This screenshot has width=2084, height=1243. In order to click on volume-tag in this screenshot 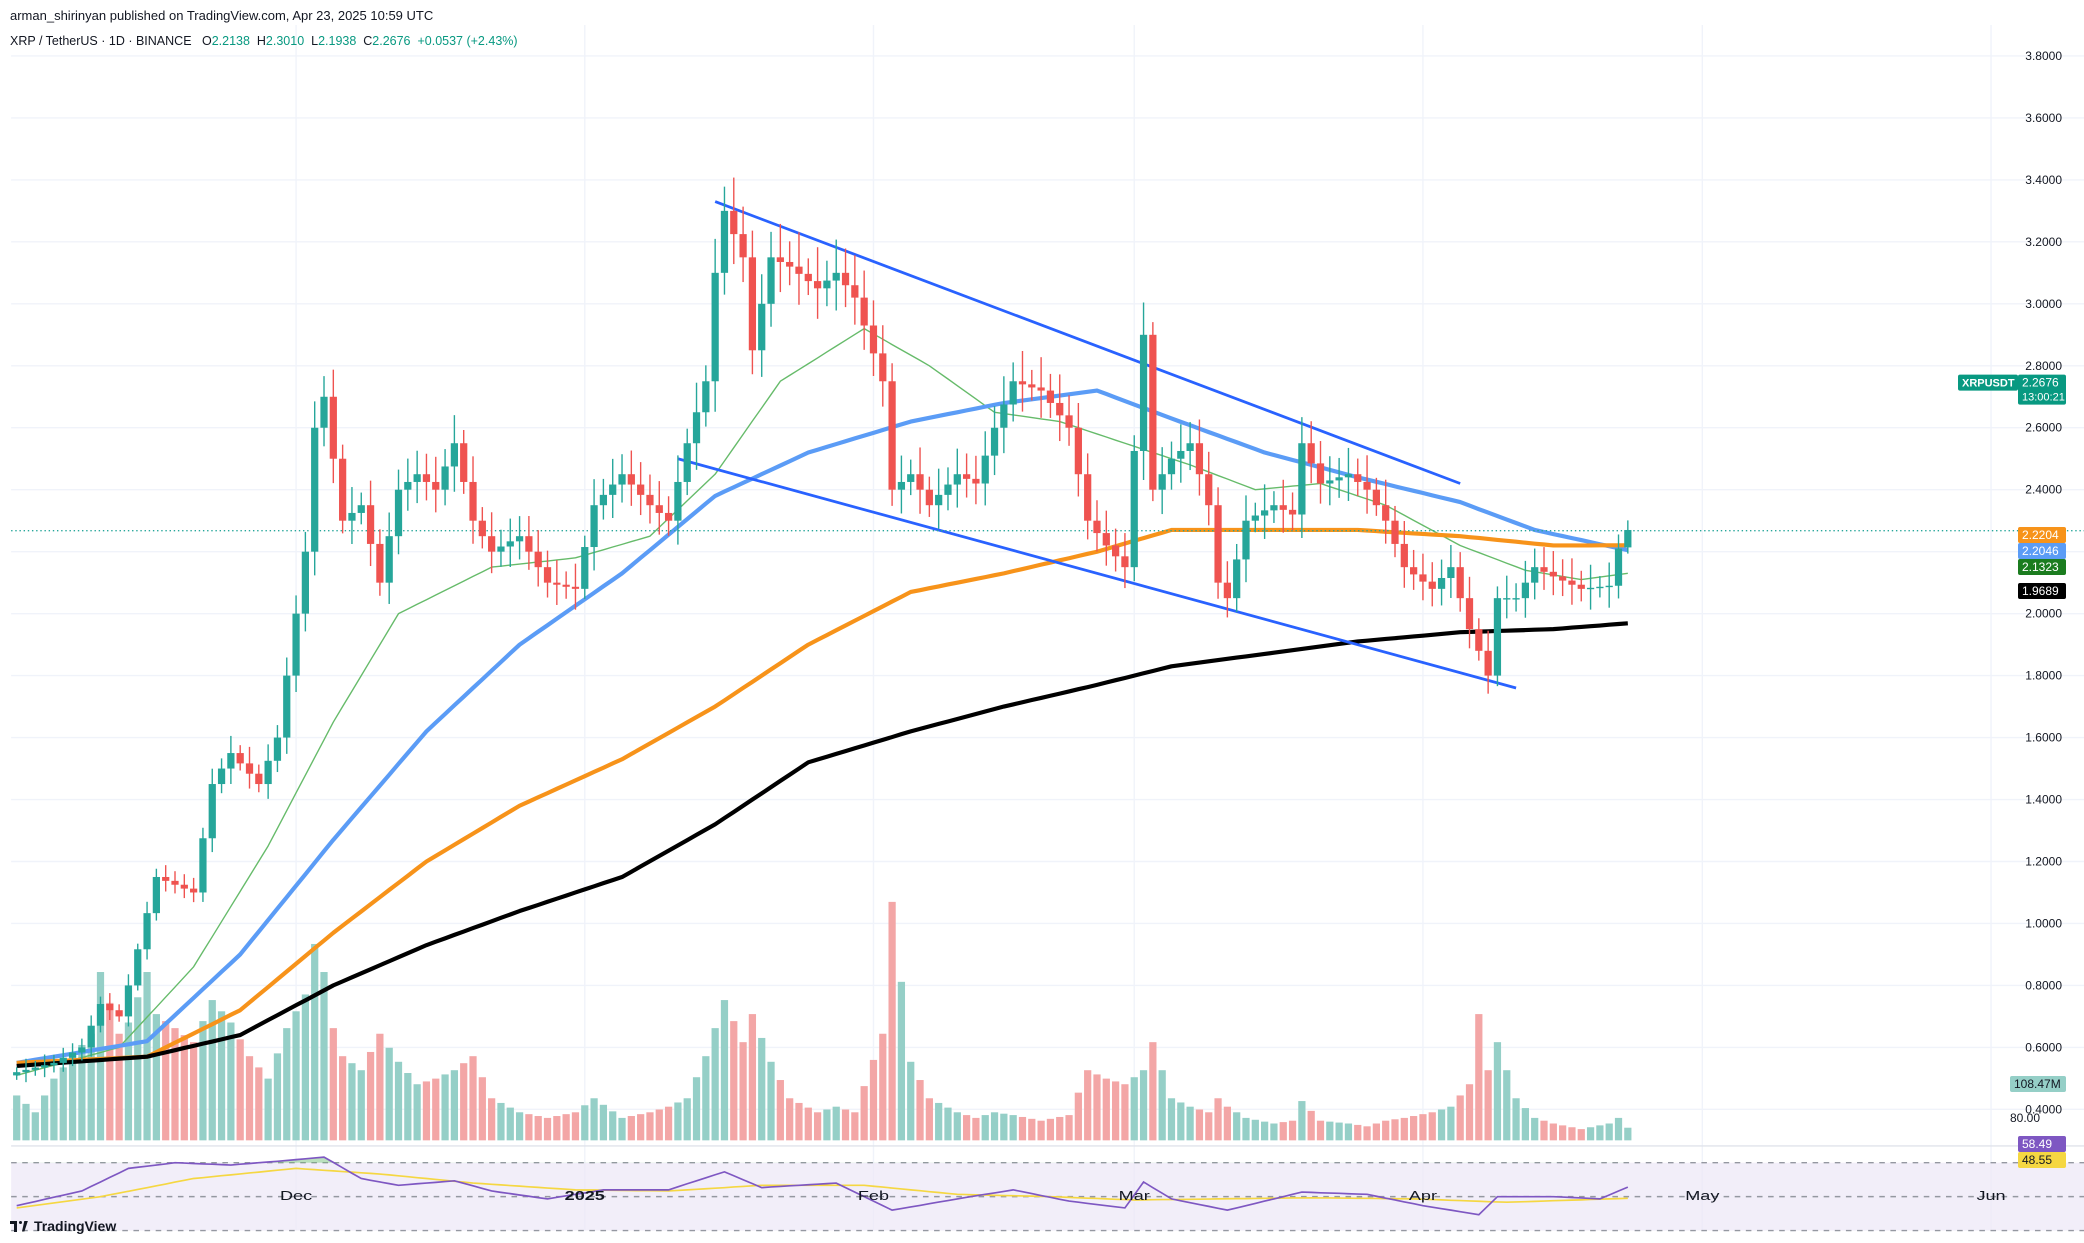, I will do `click(2038, 1084)`.